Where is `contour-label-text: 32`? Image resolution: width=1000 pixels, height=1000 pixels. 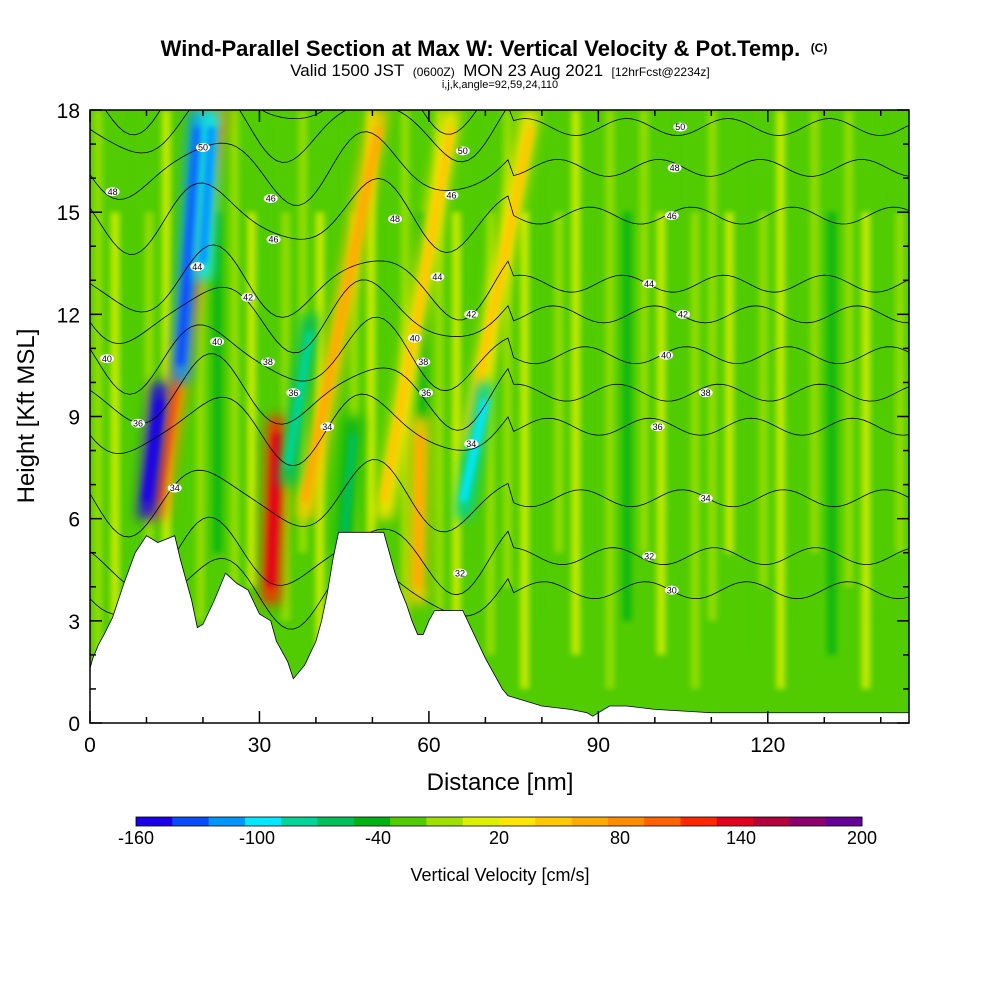 contour-label-text: 32 is located at coordinates (460, 573).